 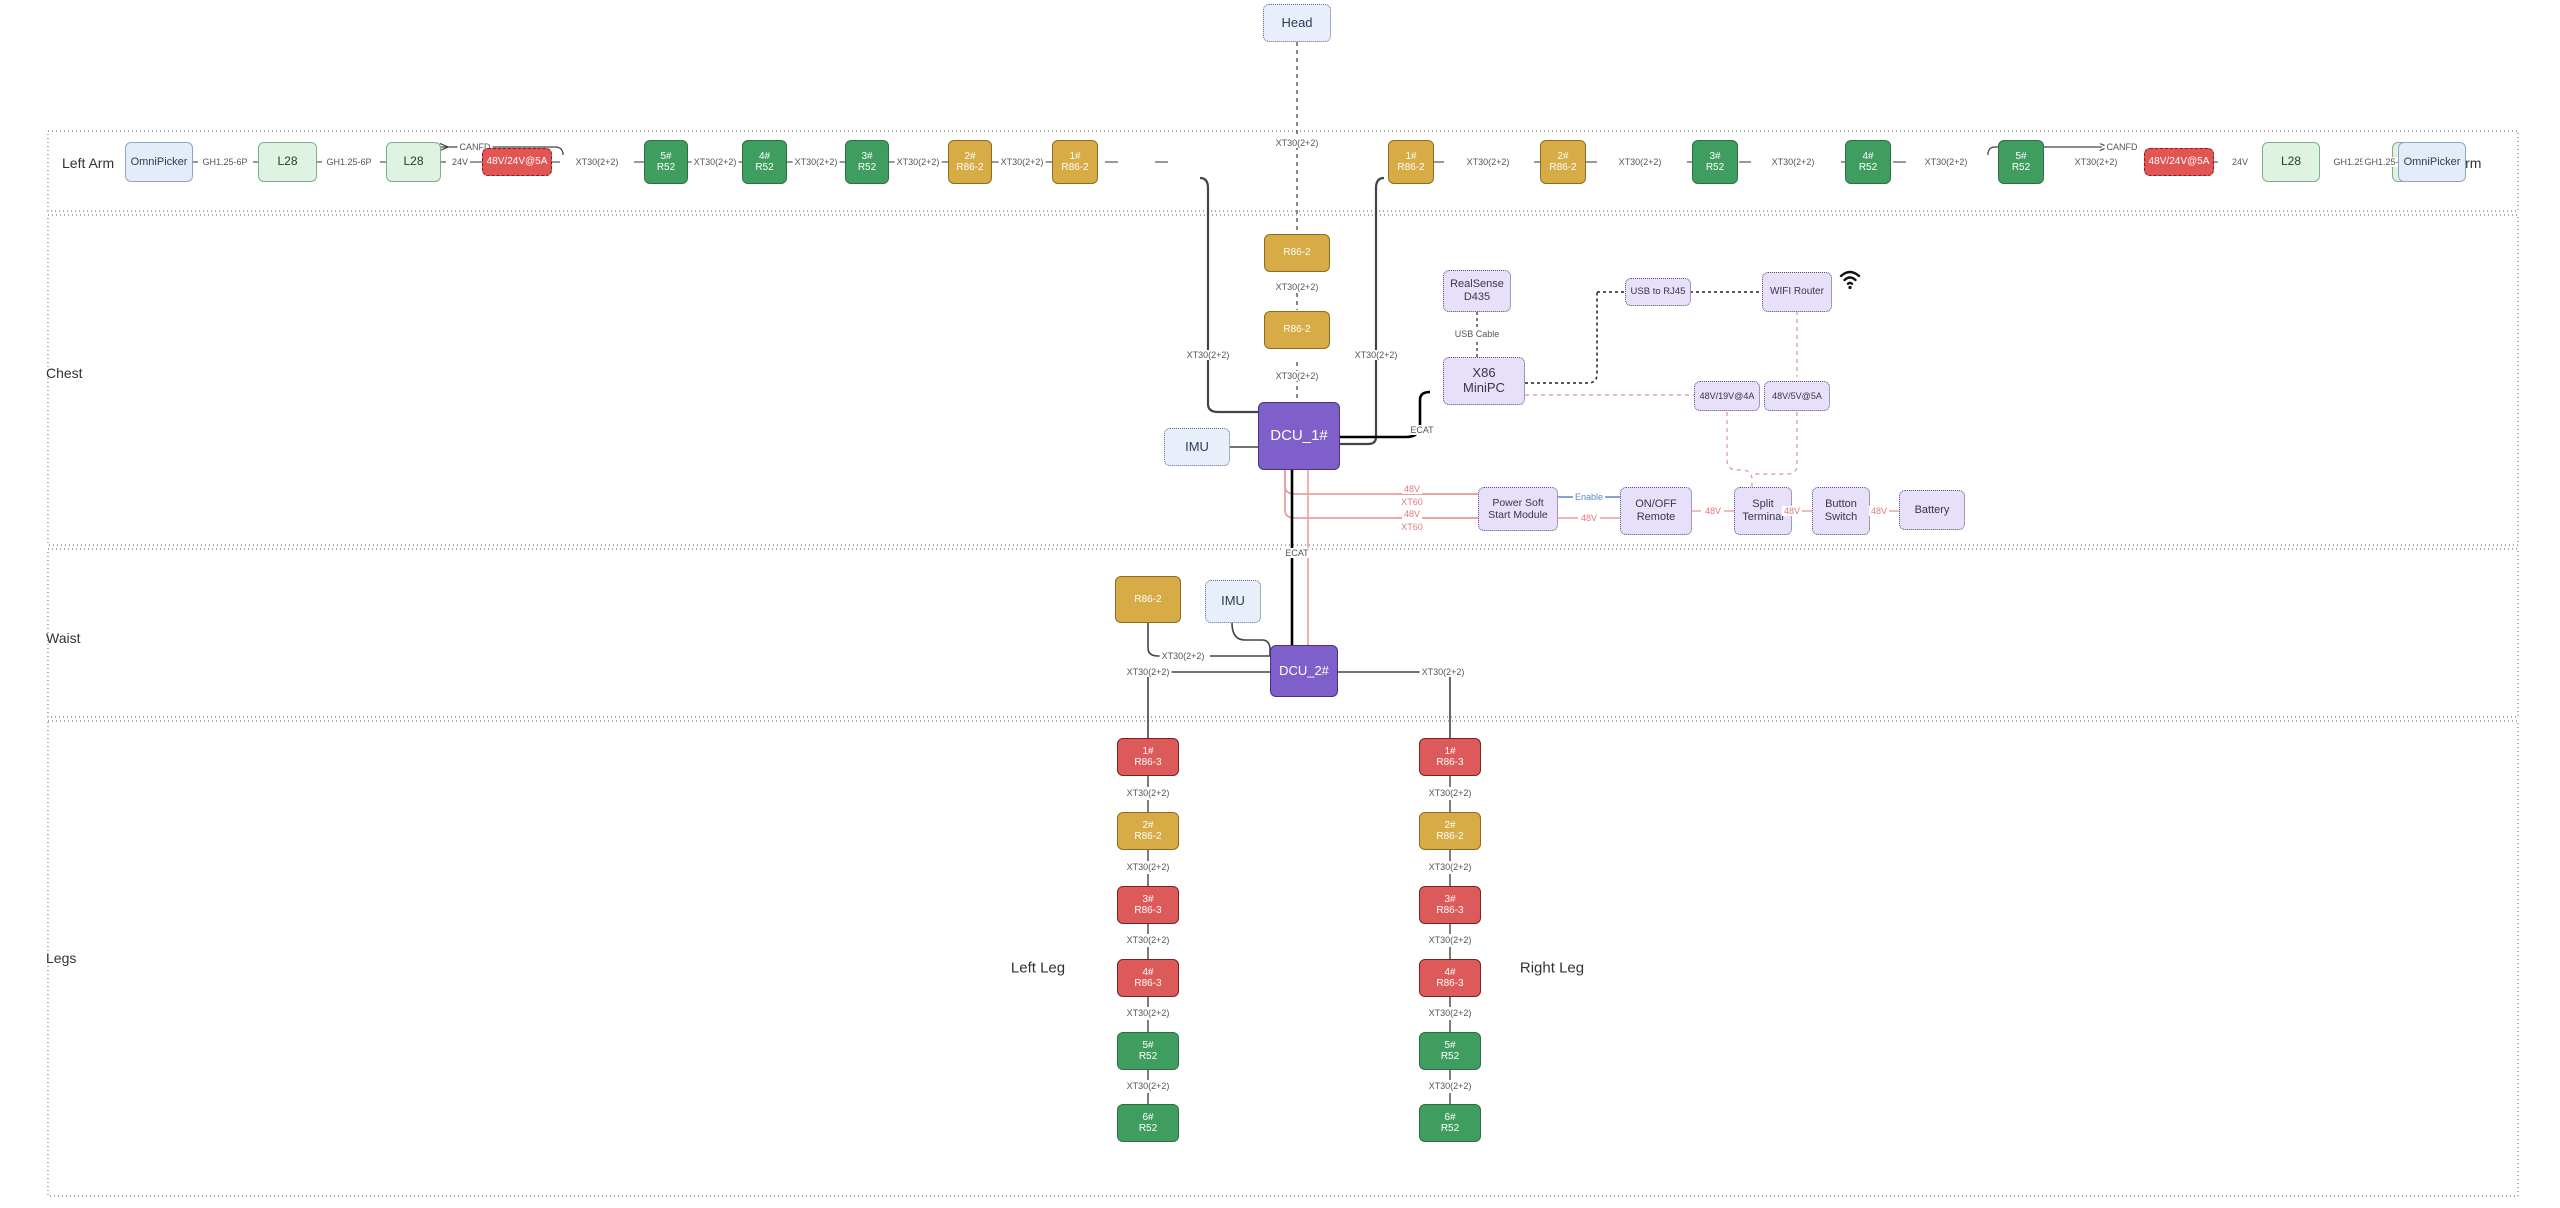 I want to click on link-left-leg-0: XT30(2+2), so click(x=1148, y=793).